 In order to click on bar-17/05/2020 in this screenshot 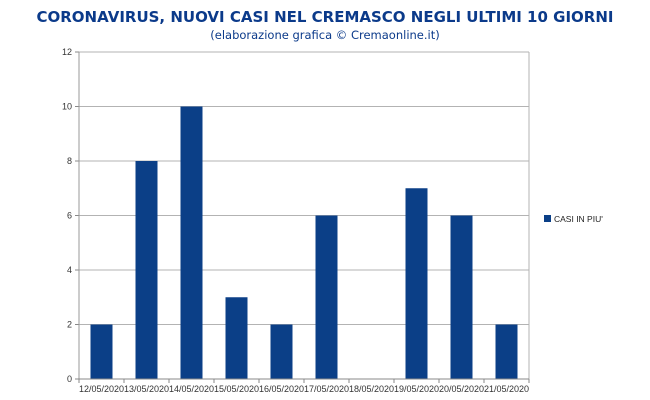, I will do `click(326, 297)`.